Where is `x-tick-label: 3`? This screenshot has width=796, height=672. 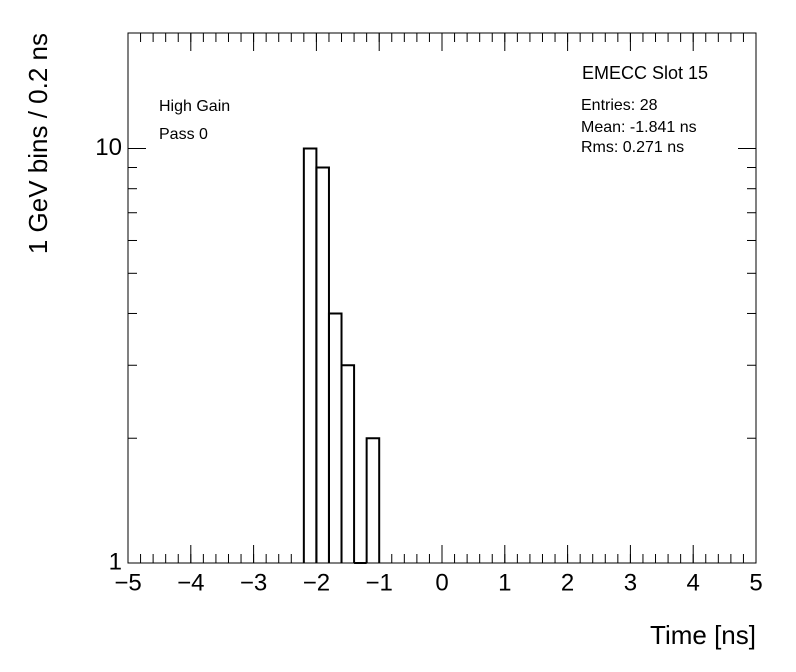 x-tick-label: 3 is located at coordinates (630, 582).